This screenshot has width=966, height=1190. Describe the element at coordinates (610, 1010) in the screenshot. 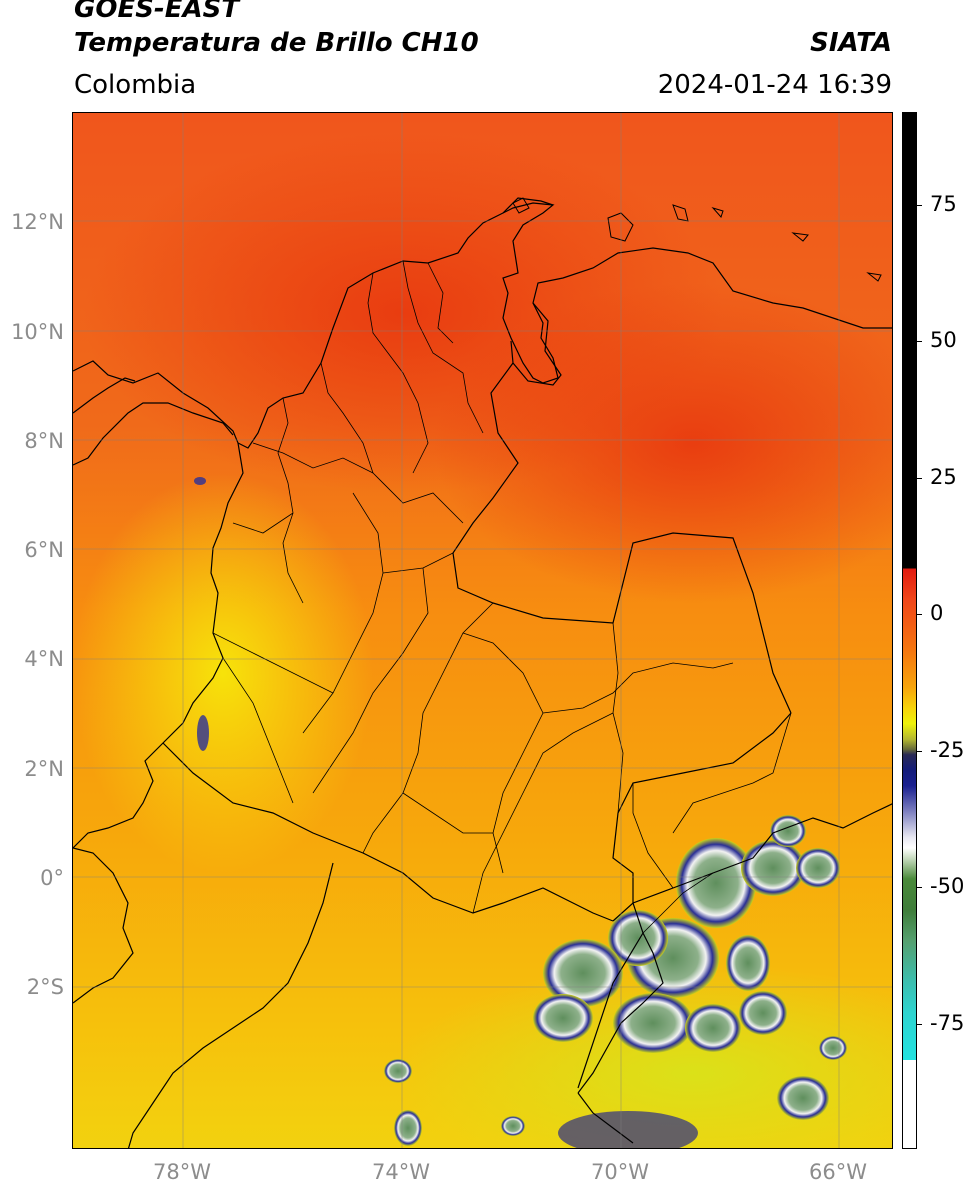

I see `tres-fronteras-line` at that location.